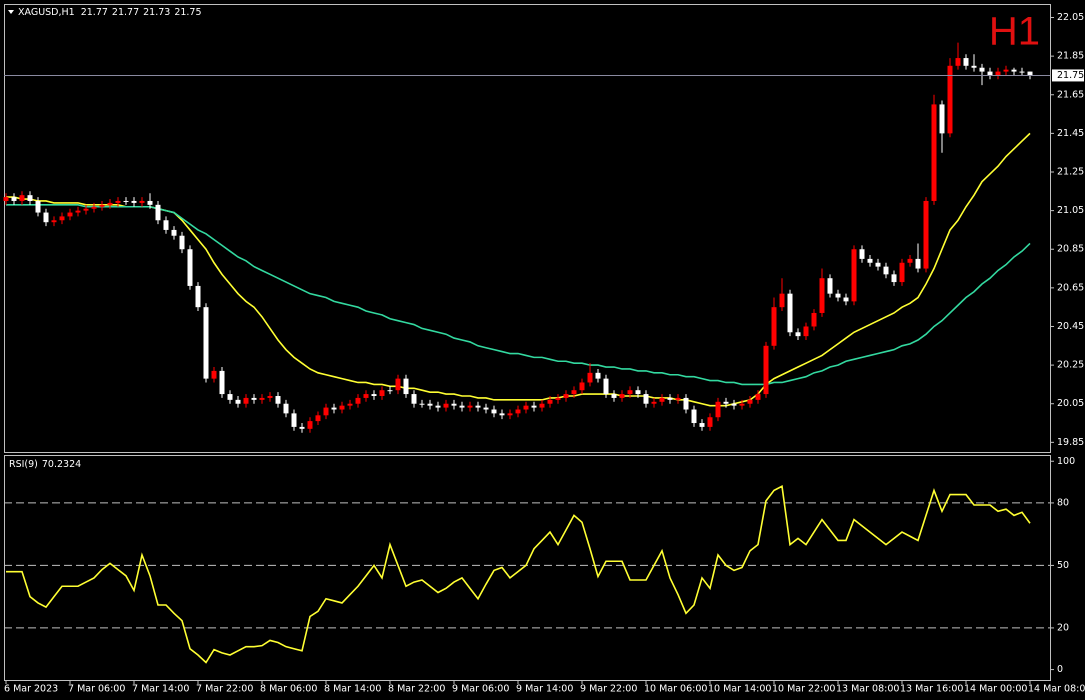 The height and width of the screenshot is (700, 1085). What do you see at coordinates (1063, 627) in the screenshot?
I see `y-tick-label: 20` at bounding box center [1063, 627].